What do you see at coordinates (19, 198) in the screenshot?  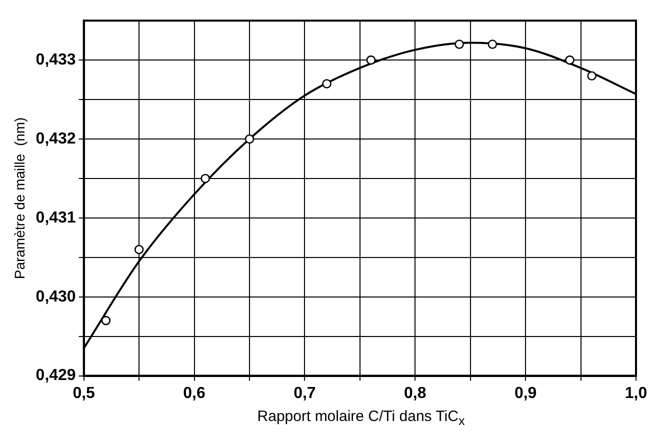 I see `y-axis-title: Paramètre de maille (nm)` at bounding box center [19, 198].